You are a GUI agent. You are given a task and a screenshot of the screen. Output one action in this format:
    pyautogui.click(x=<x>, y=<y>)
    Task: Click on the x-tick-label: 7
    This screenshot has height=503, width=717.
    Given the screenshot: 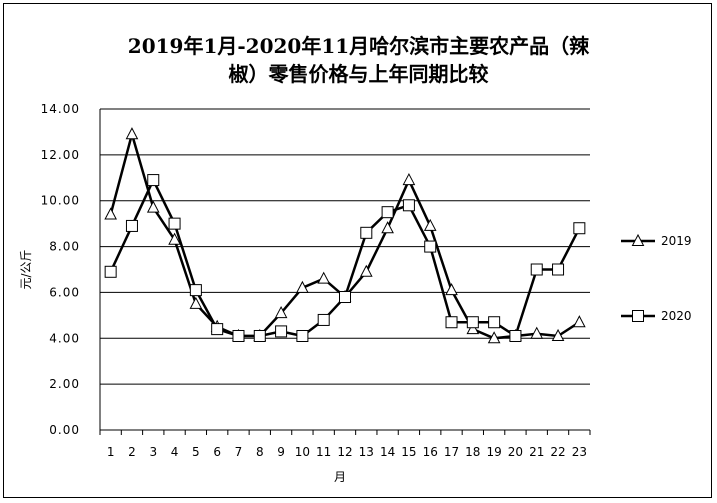 What is the action you would take?
    pyautogui.click(x=239, y=452)
    